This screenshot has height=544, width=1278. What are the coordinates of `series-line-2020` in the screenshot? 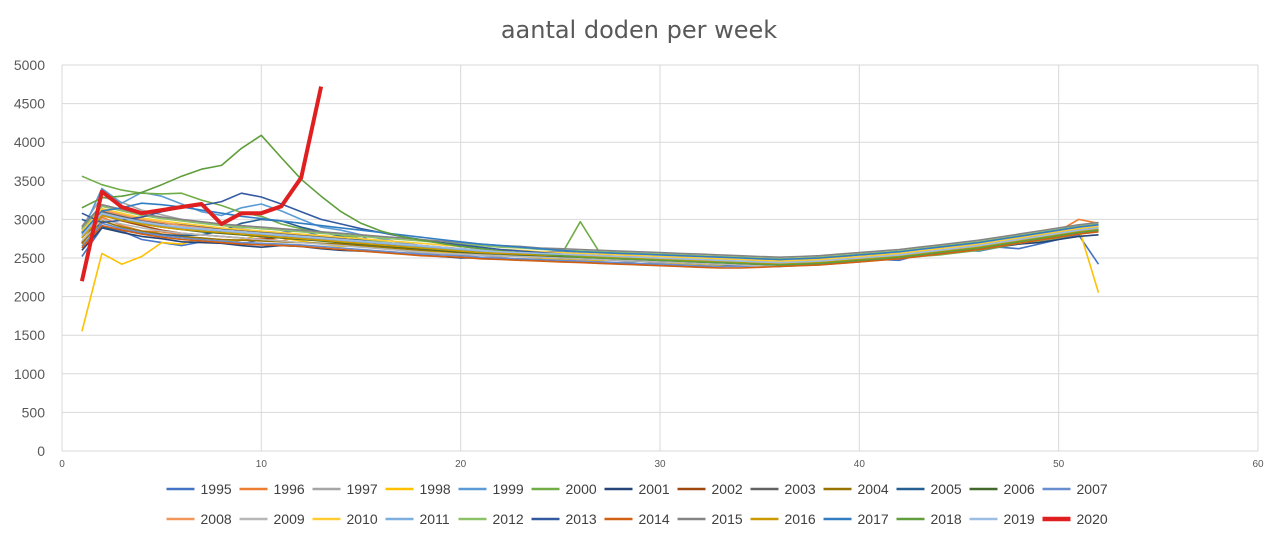 It's located at (201, 184).